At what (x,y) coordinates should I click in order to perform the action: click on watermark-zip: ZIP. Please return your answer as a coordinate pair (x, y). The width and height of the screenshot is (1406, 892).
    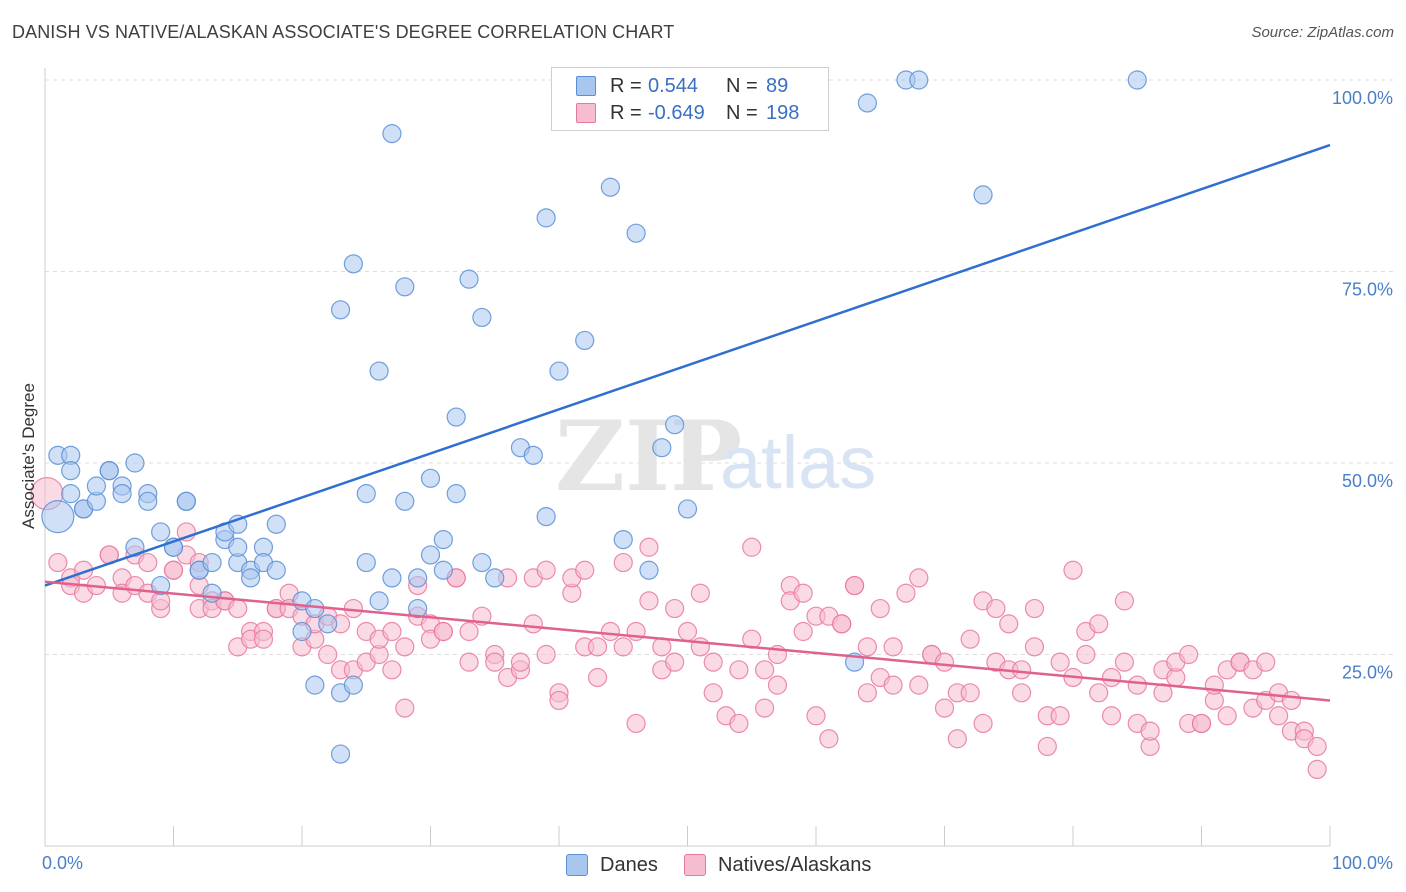
    Looking at the image, I should click on (648, 456).